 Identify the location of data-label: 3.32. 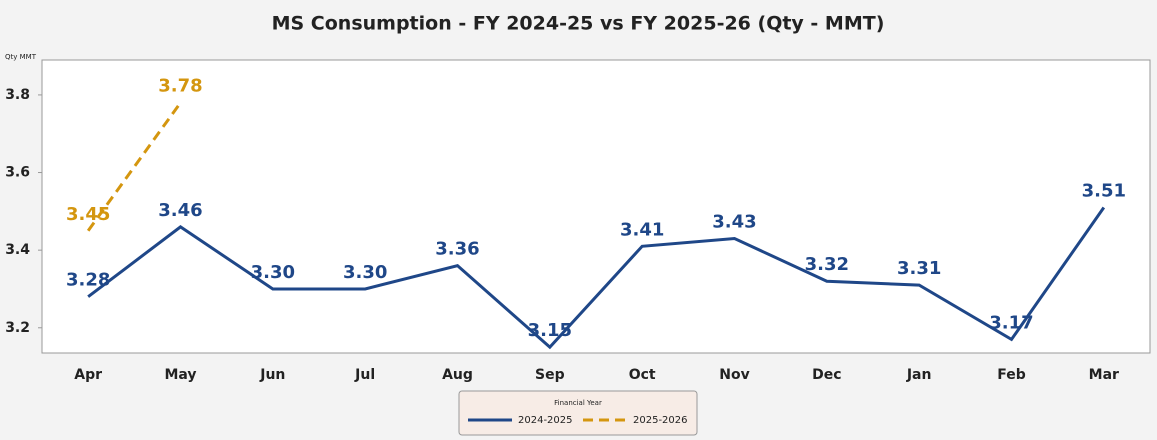
(827, 264).